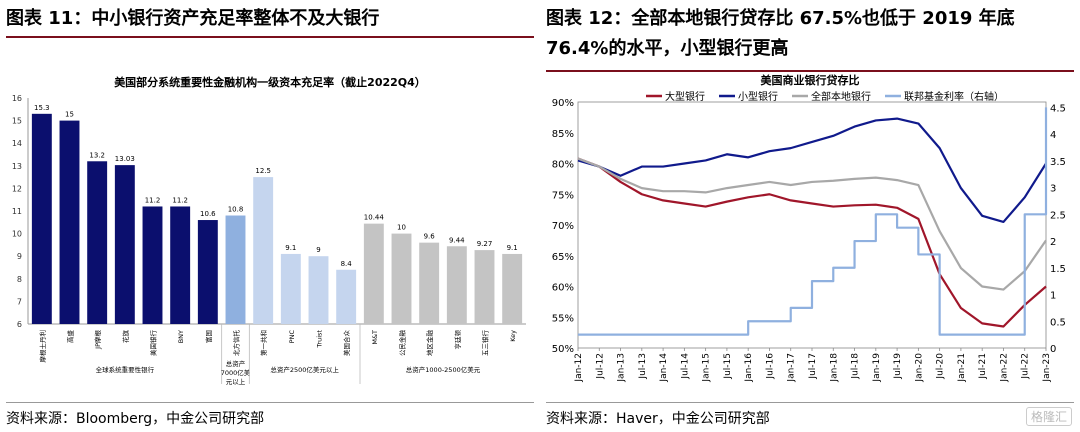 This screenshot has height=432, width=1080. I want to click on y-tick-label: 13, so click(17, 166).